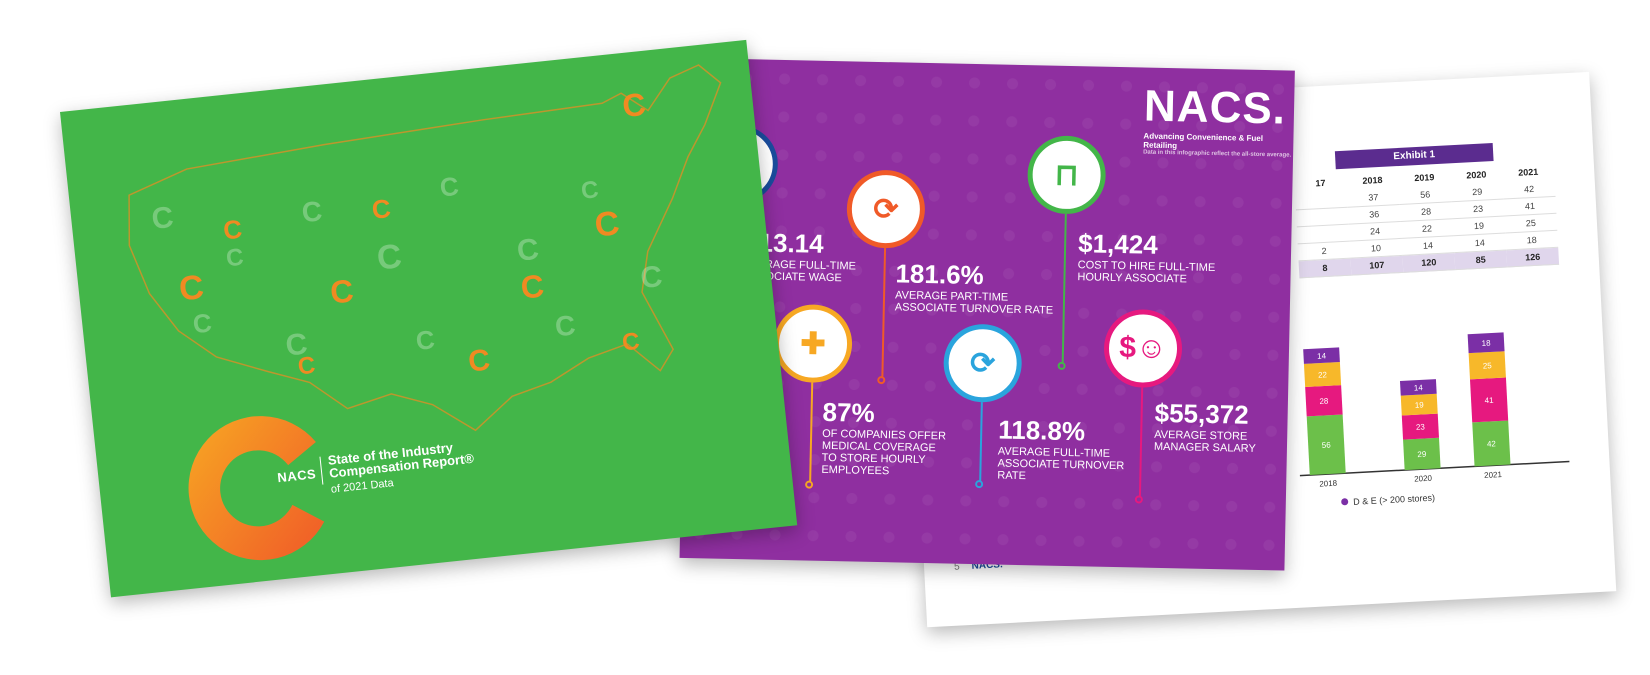 The image size is (1650, 675). I want to click on data-label: 28, so click(1324, 400).